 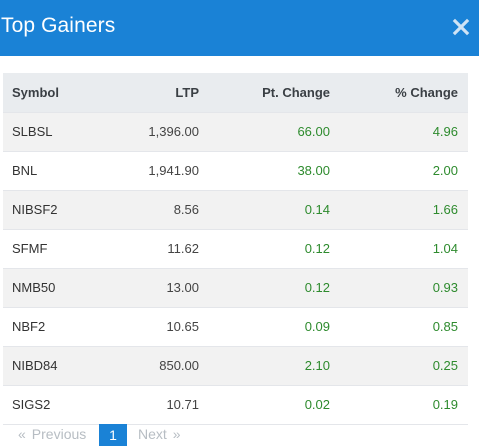 I want to click on column-header-pct-change: % Change, so click(x=399, y=93).